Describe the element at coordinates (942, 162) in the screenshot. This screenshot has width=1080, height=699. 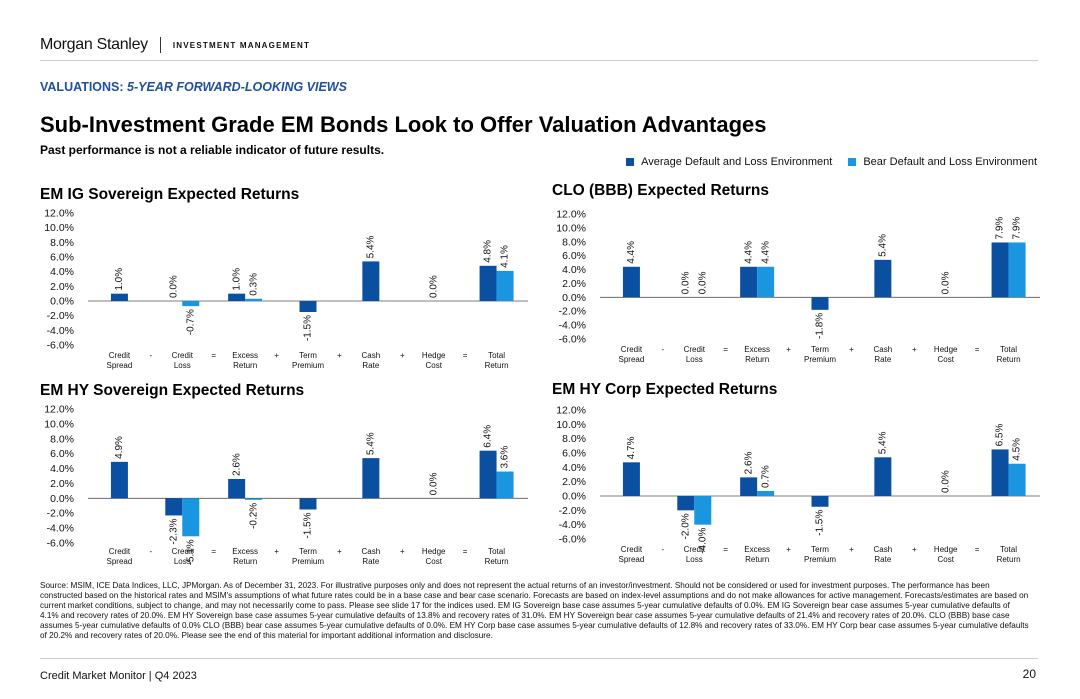
I see `legend-item-bear: Bear Default and Loss Environment` at that location.